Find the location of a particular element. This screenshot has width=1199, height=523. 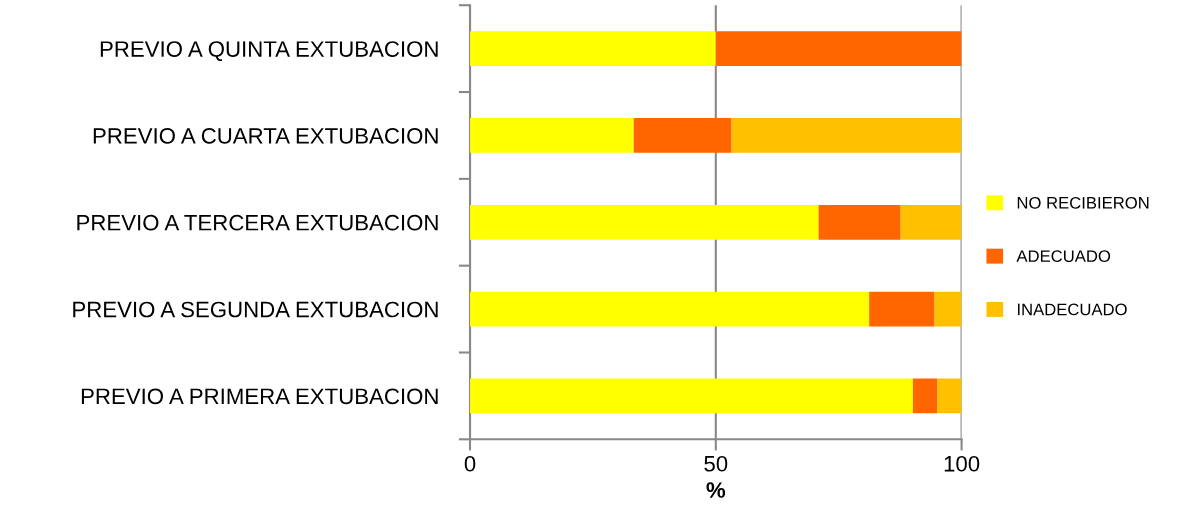

x-axis-title: % is located at coordinates (716, 490).